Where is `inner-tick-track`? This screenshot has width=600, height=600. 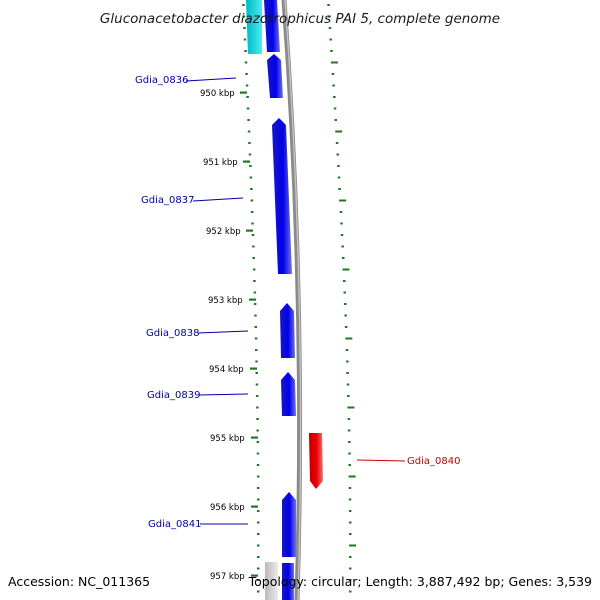
inner-tick-track is located at coordinates (251, 298).